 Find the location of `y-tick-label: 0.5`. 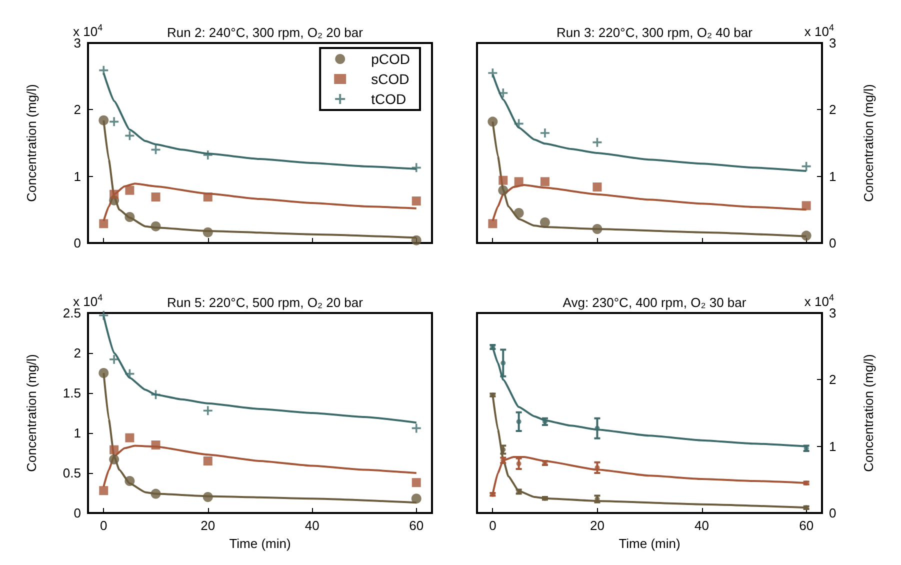

y-tick-label: 0.5 is located at coordinates (71, 473).